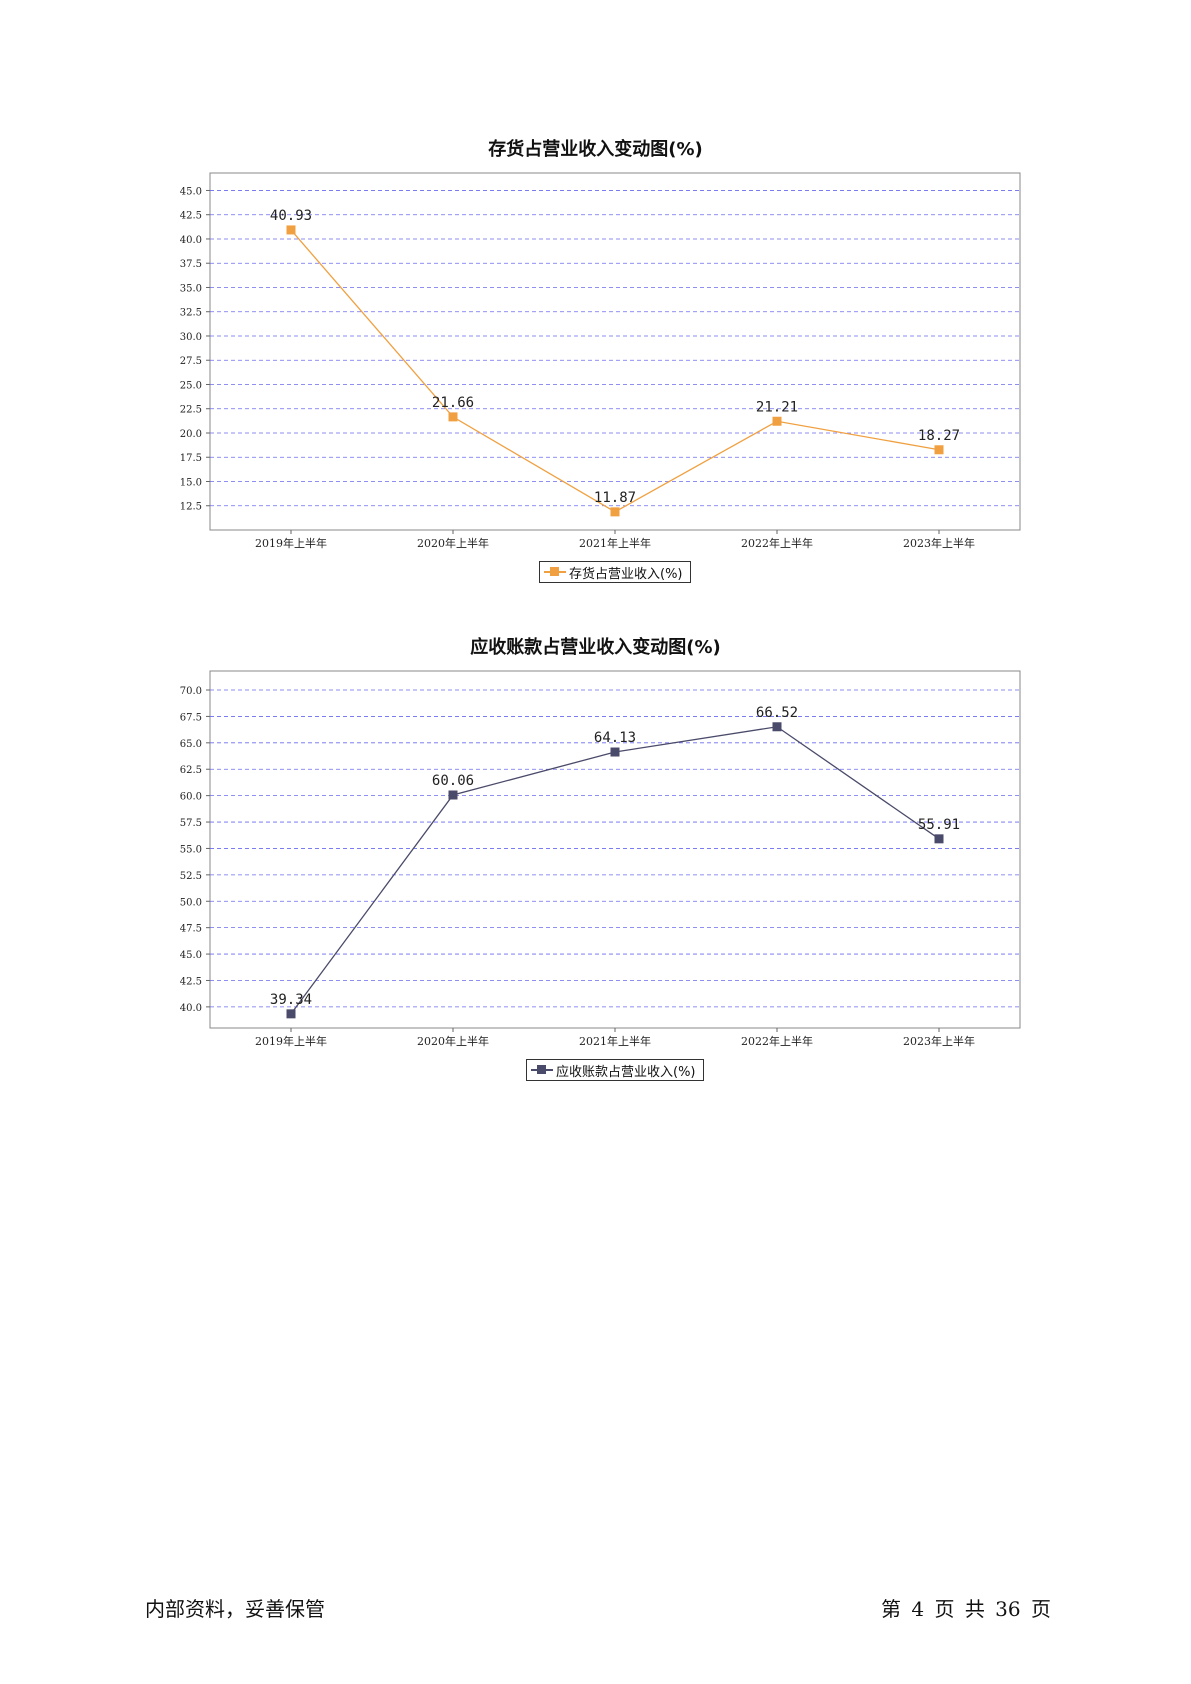 This screenshot has width=1191, height=1684. What do you see at coordinates (626, 1072) in the screenshot?
I see `legend-label: 应收账款占营业收入(%)` at bounding box center [626, 1072].